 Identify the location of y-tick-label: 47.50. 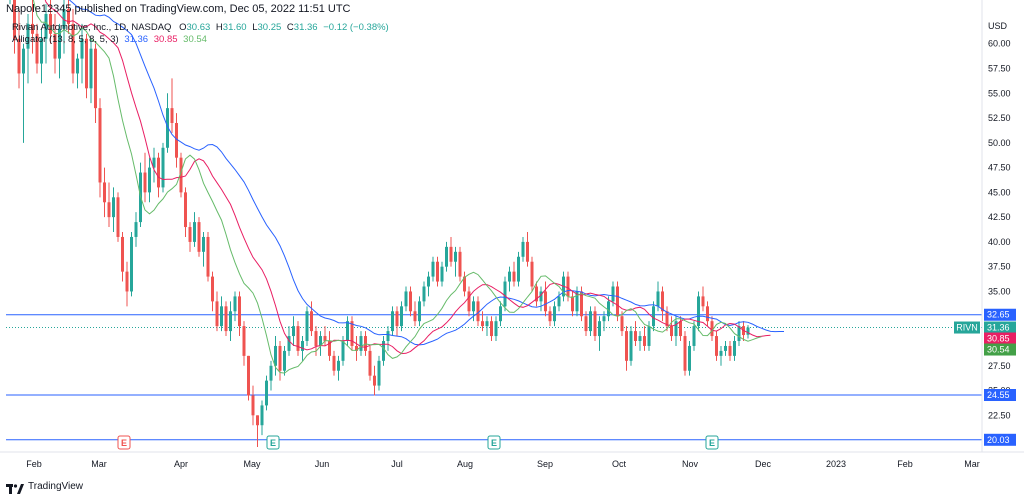
(999, 168).